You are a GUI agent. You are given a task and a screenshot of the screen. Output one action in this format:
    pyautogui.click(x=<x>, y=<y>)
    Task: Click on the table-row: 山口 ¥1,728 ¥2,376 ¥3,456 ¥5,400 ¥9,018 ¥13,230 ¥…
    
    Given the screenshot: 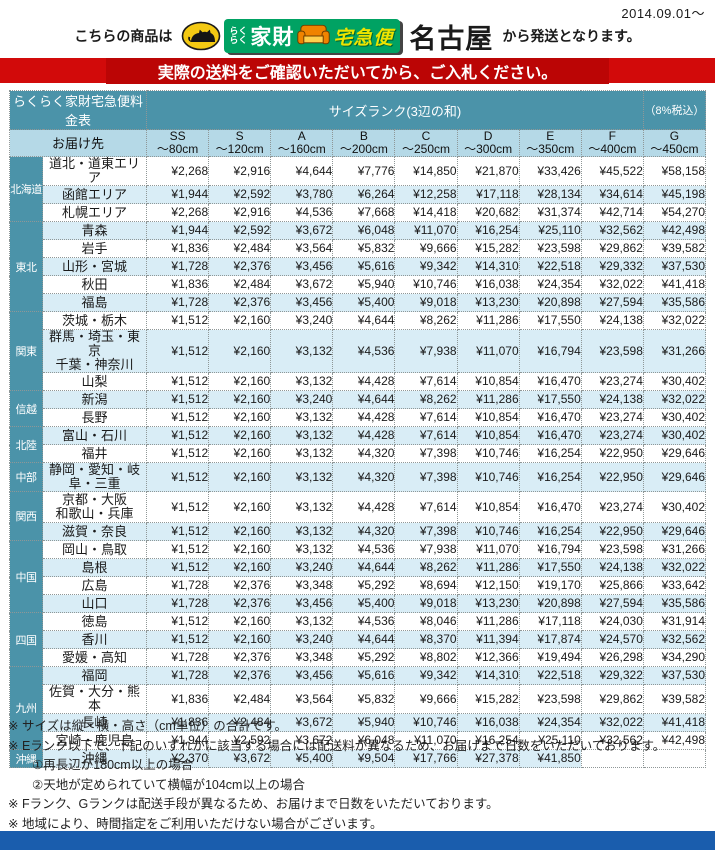 What is the action you would take?
    pyautogui.click(x=358, y=603)
    